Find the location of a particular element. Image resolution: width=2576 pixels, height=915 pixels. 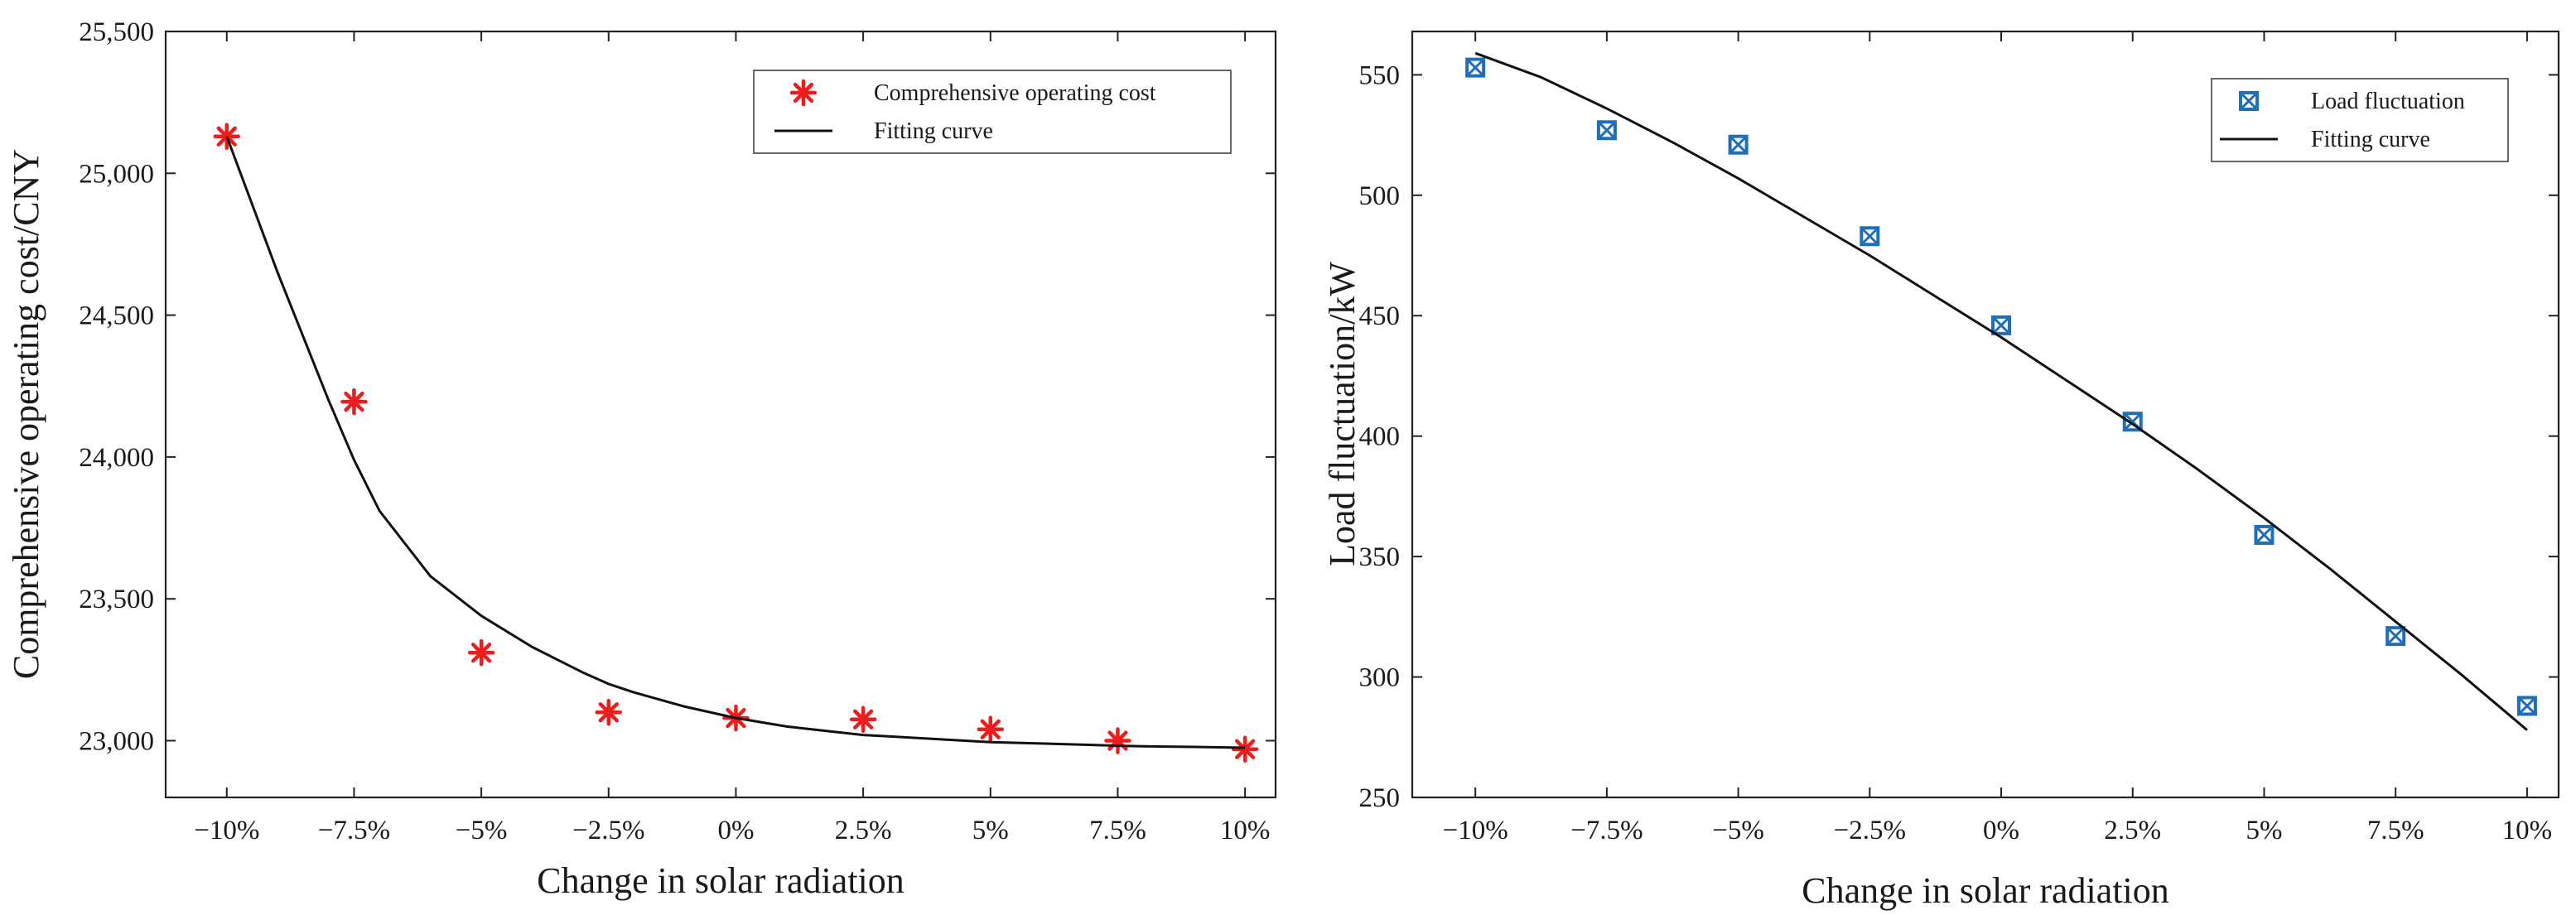

y-tick-label: 300 is located at coordinates (1380, 678).